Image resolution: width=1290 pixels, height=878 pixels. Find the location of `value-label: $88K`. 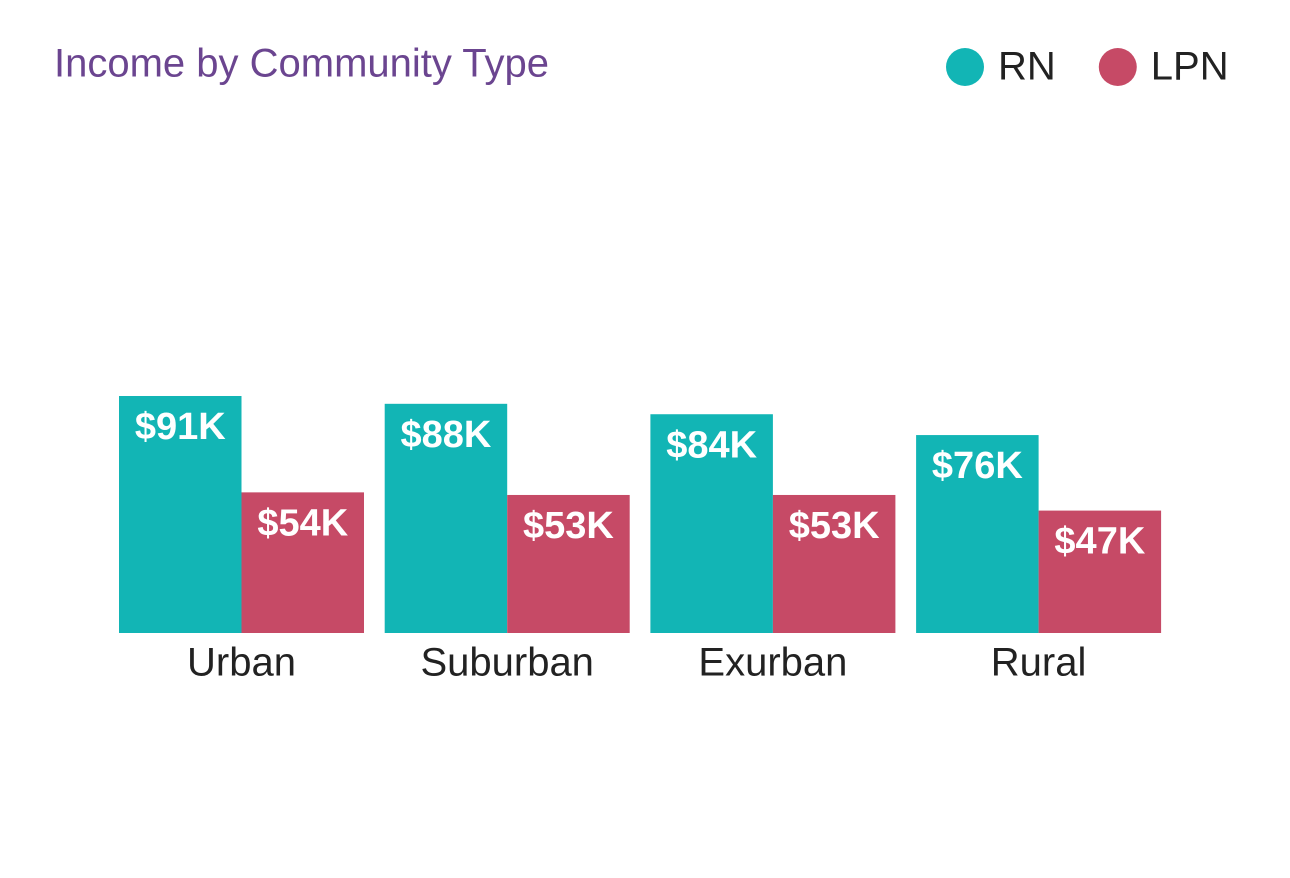

value-label: $88K is located at coordinates (446, 435).